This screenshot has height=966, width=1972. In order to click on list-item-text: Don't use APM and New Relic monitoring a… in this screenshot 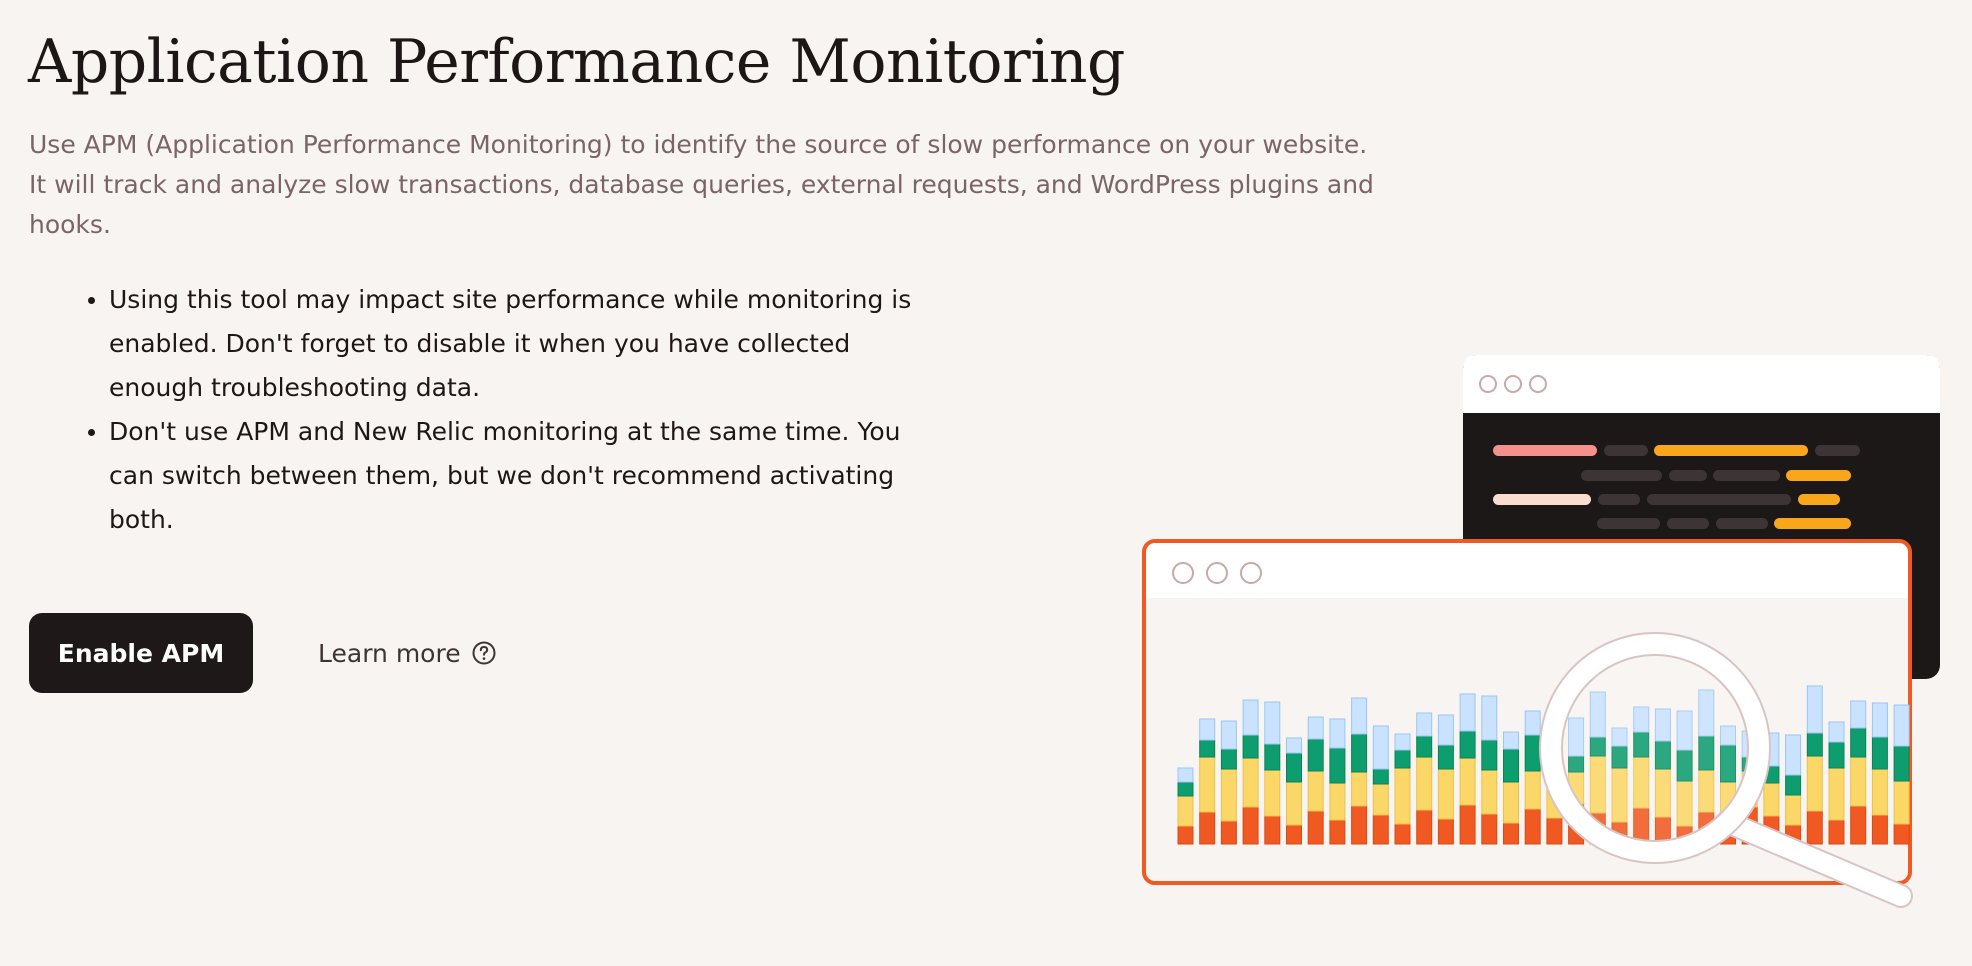, I will do `click(505, 475)`.